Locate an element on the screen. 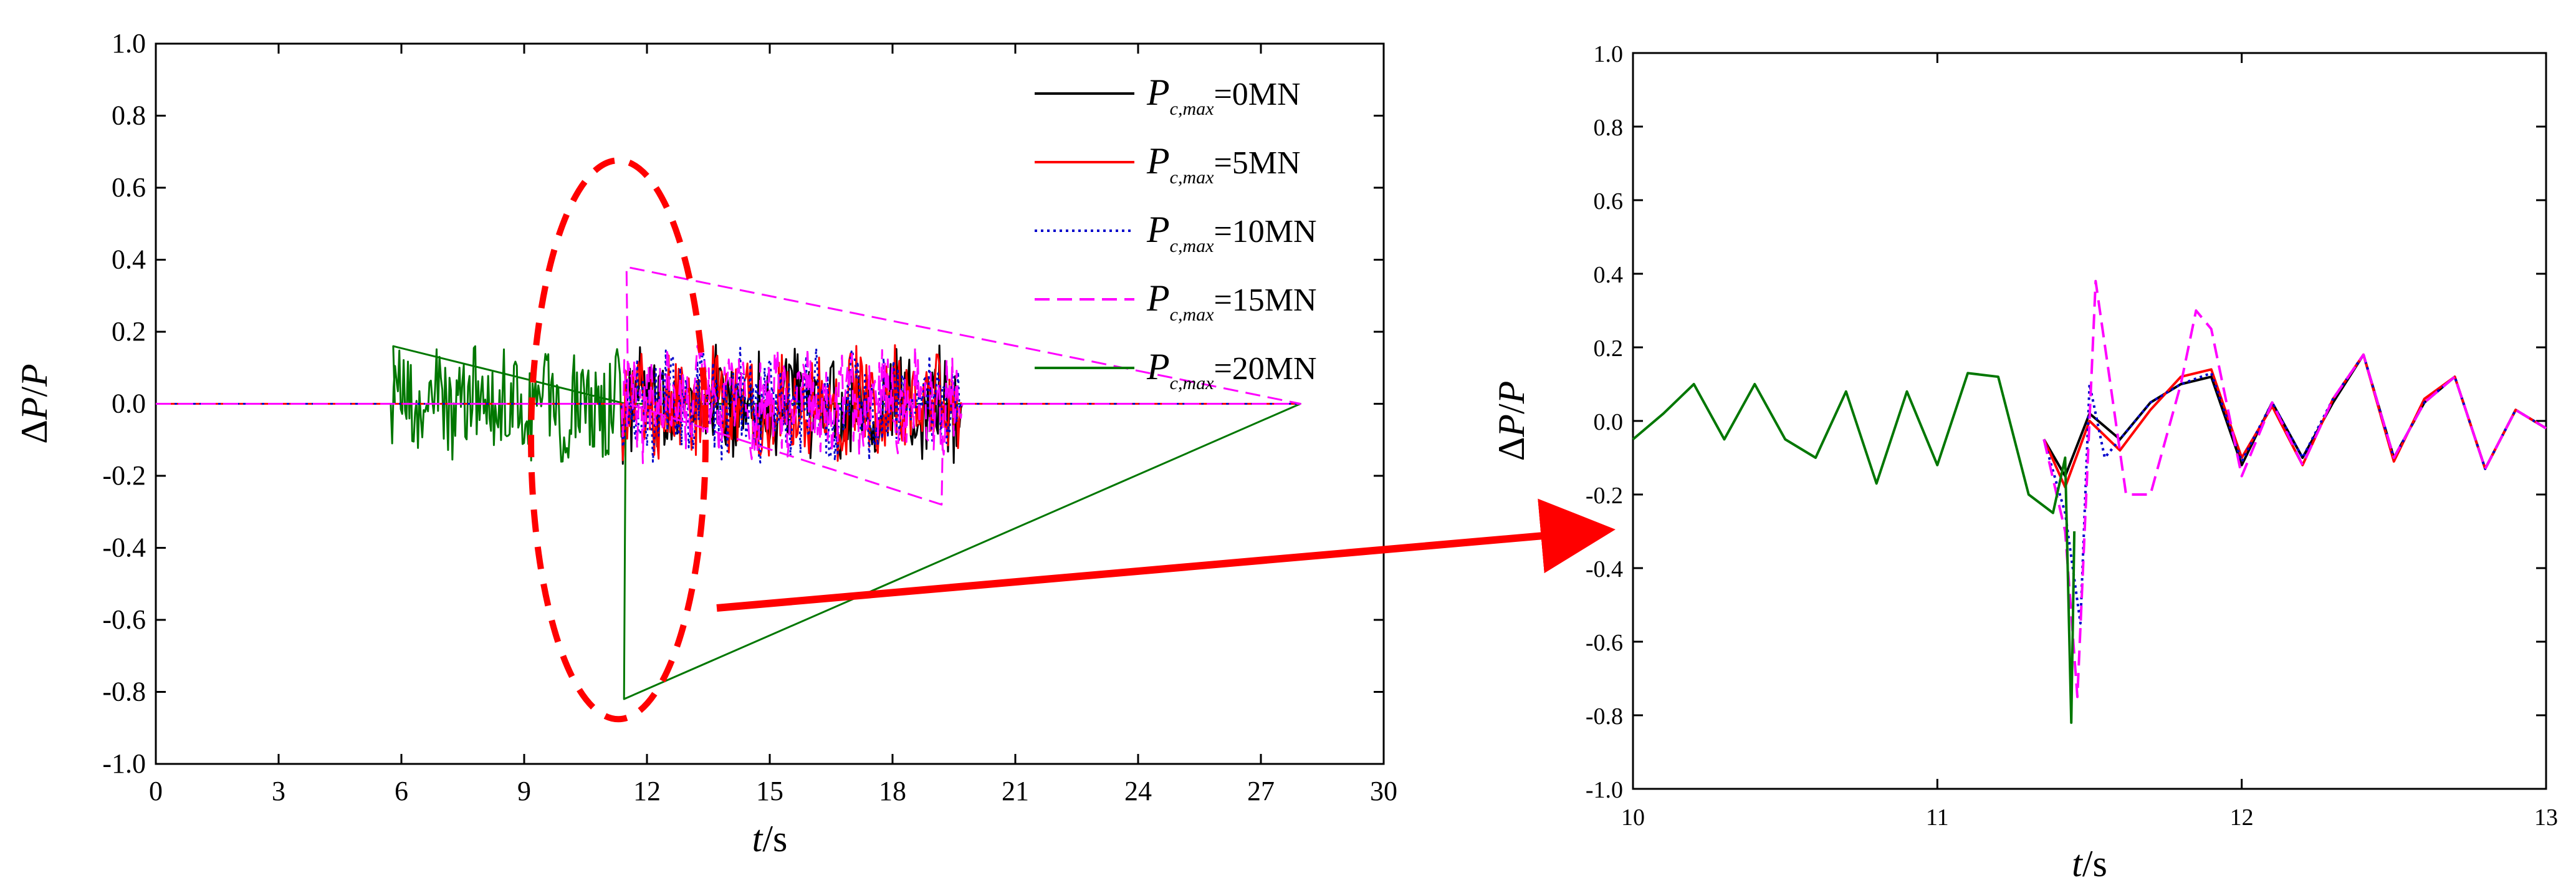 This screenshot has width=2576, height=893. right-ytick-label: -0.6 is located at coordinates (1605, 643).